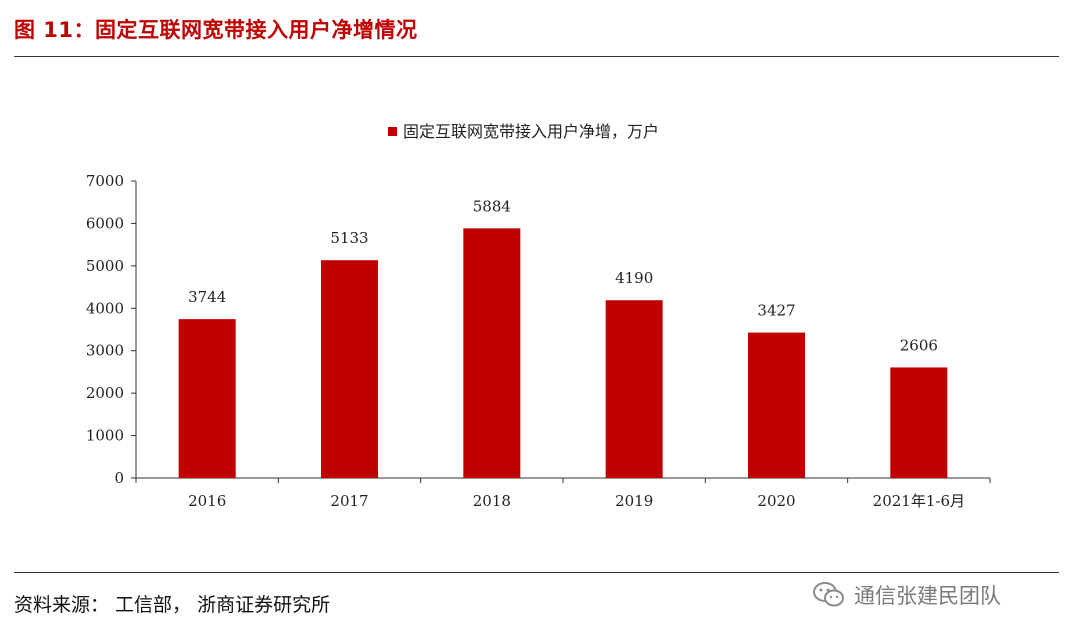  What do you see at coordinates (776, 311) in the screenshot?
I see `data-label: 3427` at bounding box center [776, 311].